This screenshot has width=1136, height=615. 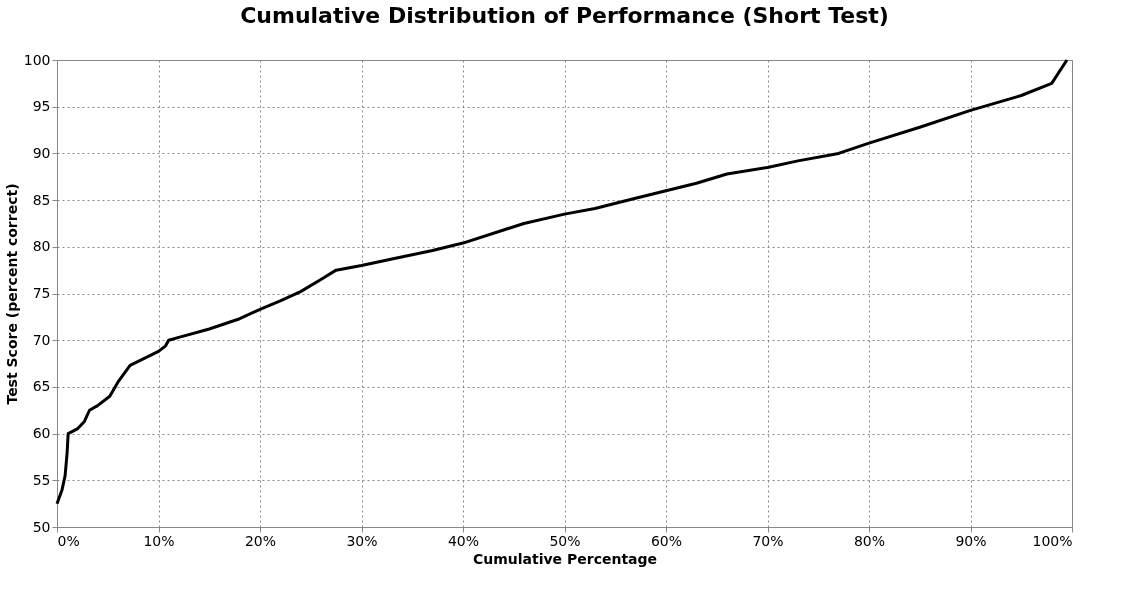 What do you see at coordinates (41, 479) in the screenshot?
I see `y-tick-label: 55` at bounding box center [41, 479].